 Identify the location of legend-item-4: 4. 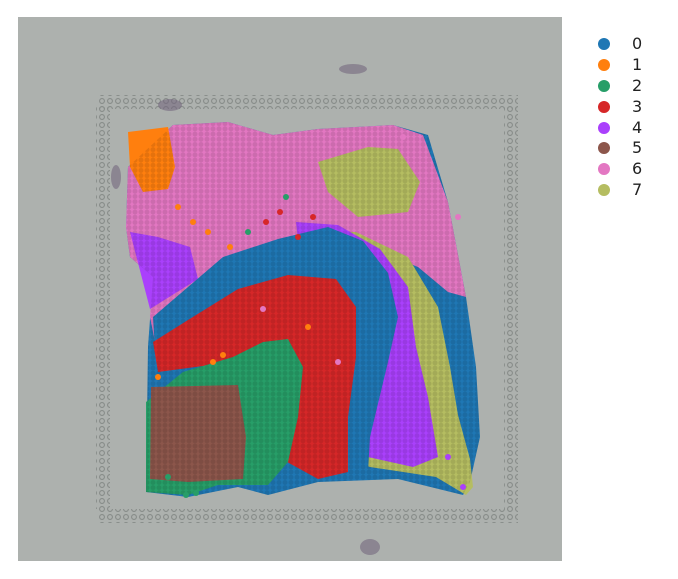
(632, 127).